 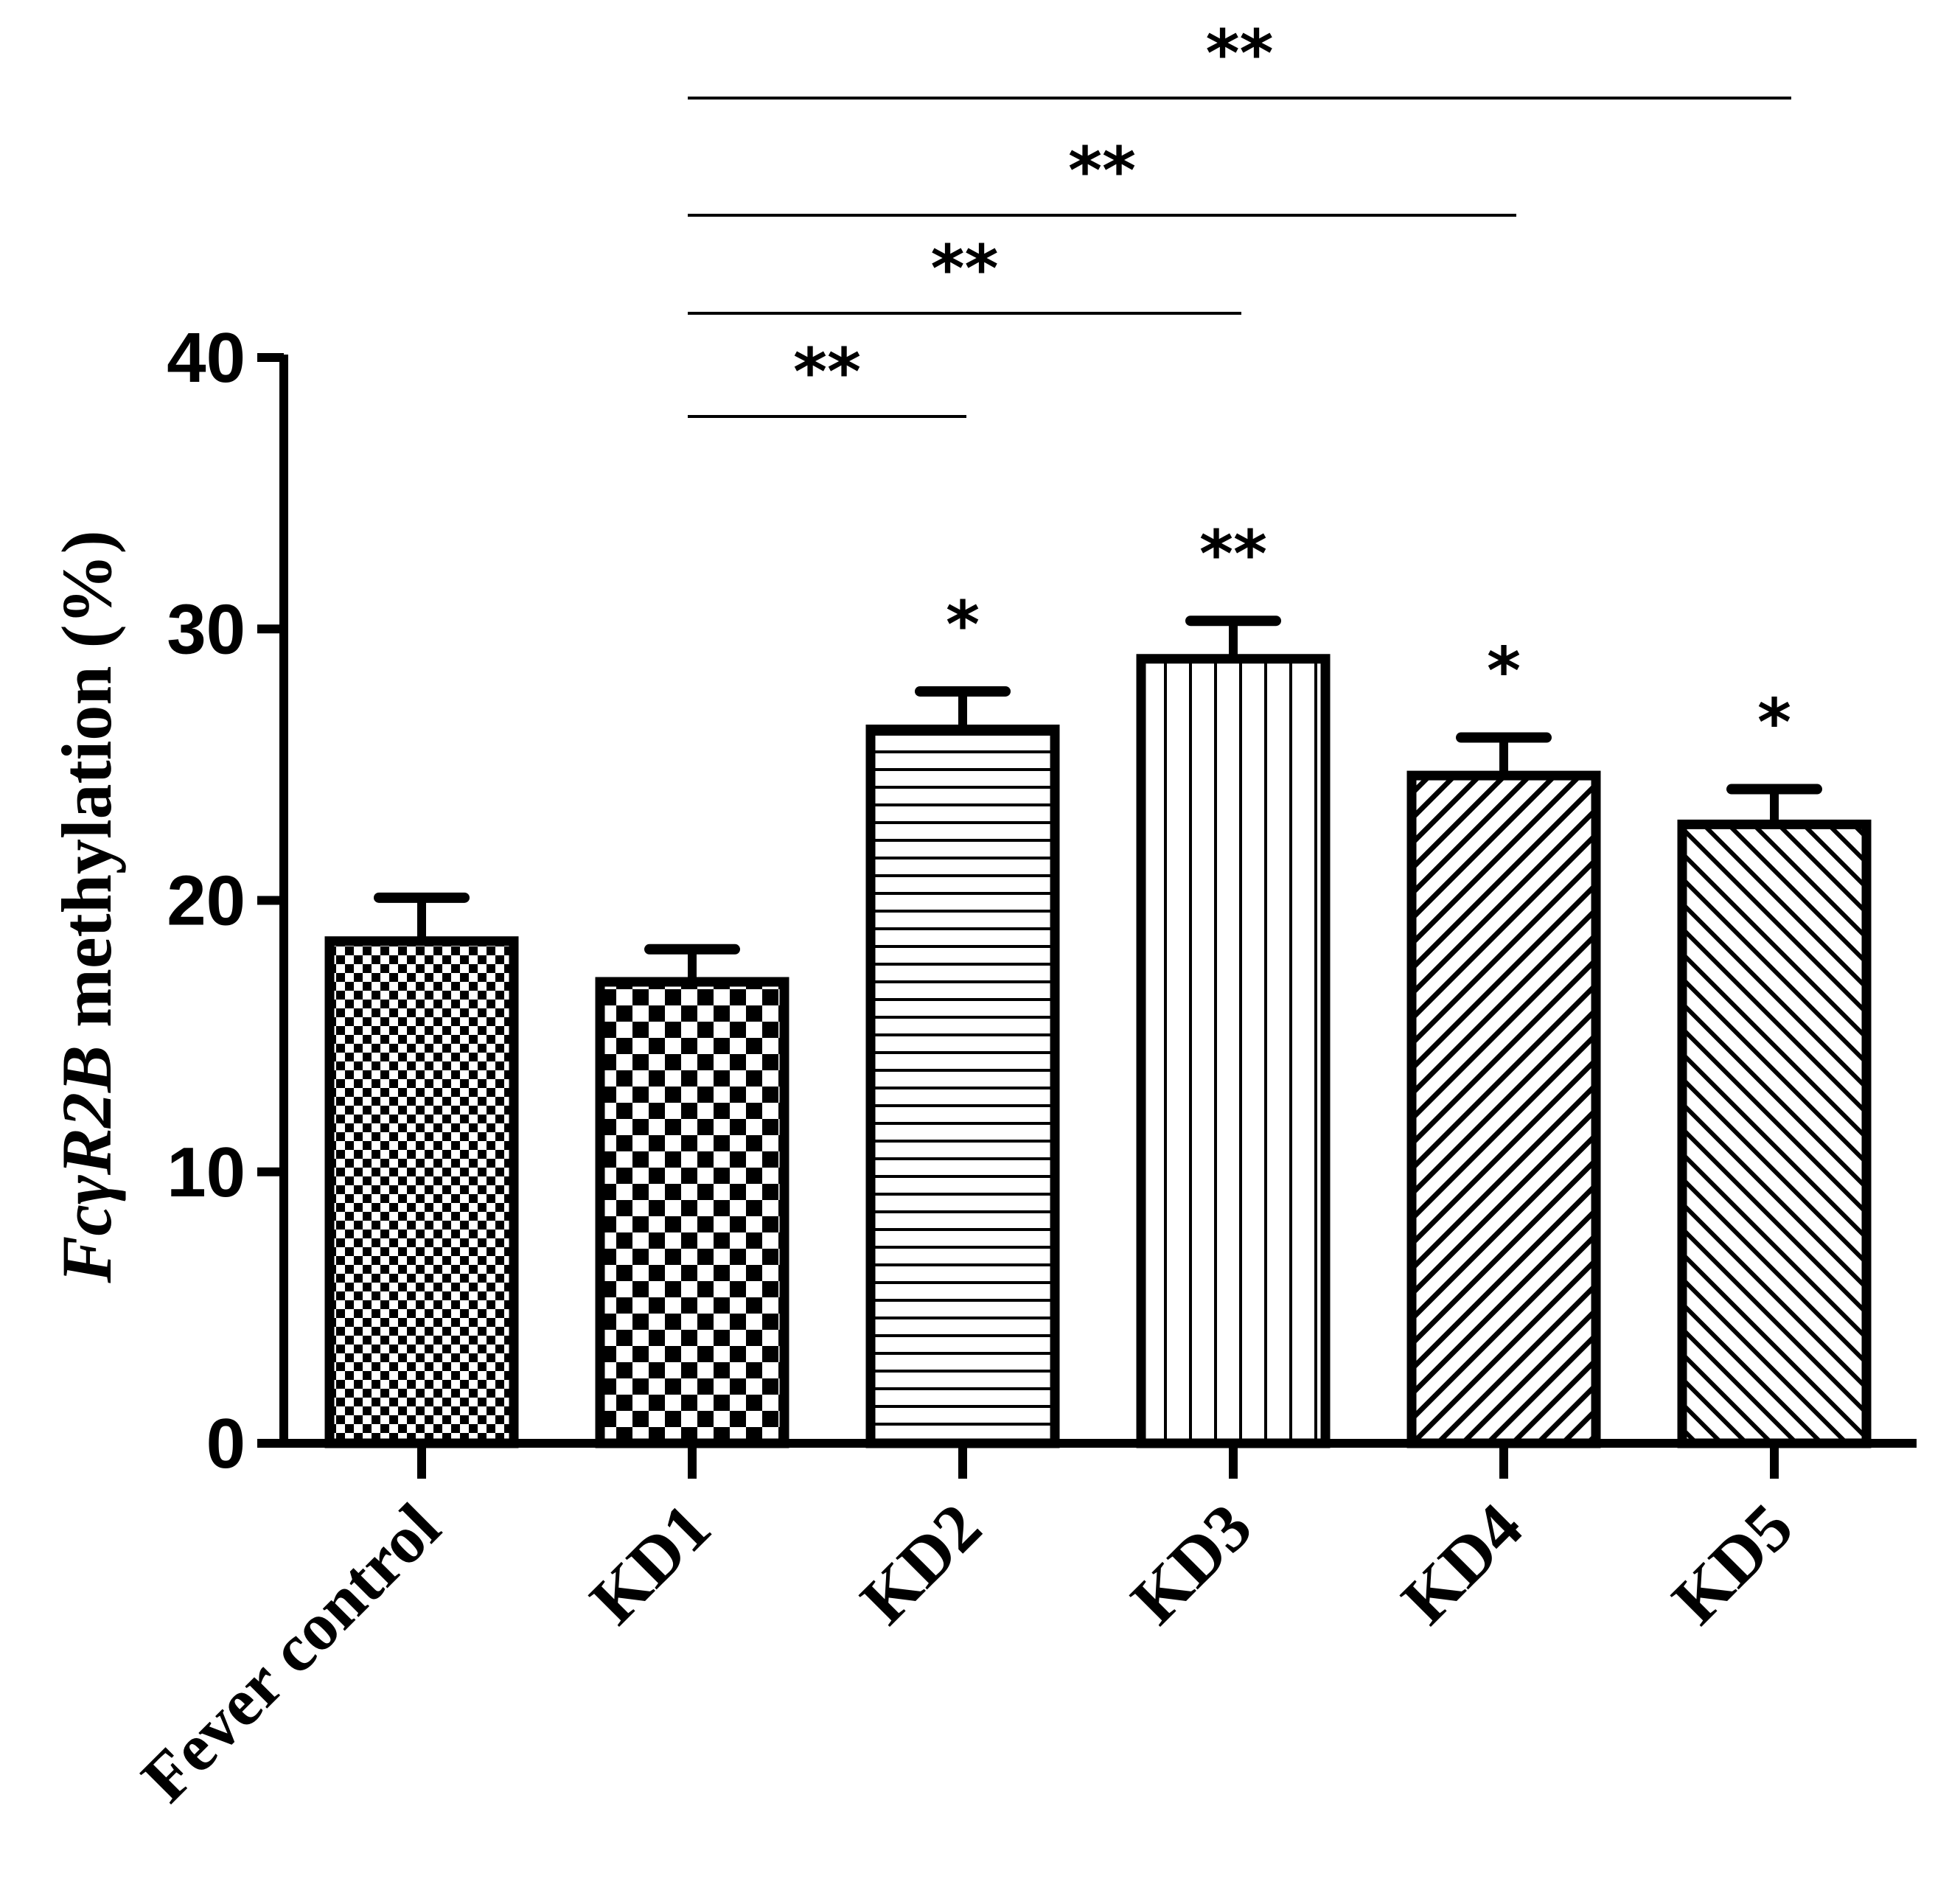 What do you see at coordinates (650, 1564) in the screenshot?
I see `x-tick-label: KD1` at bounding box center [650, 1564].